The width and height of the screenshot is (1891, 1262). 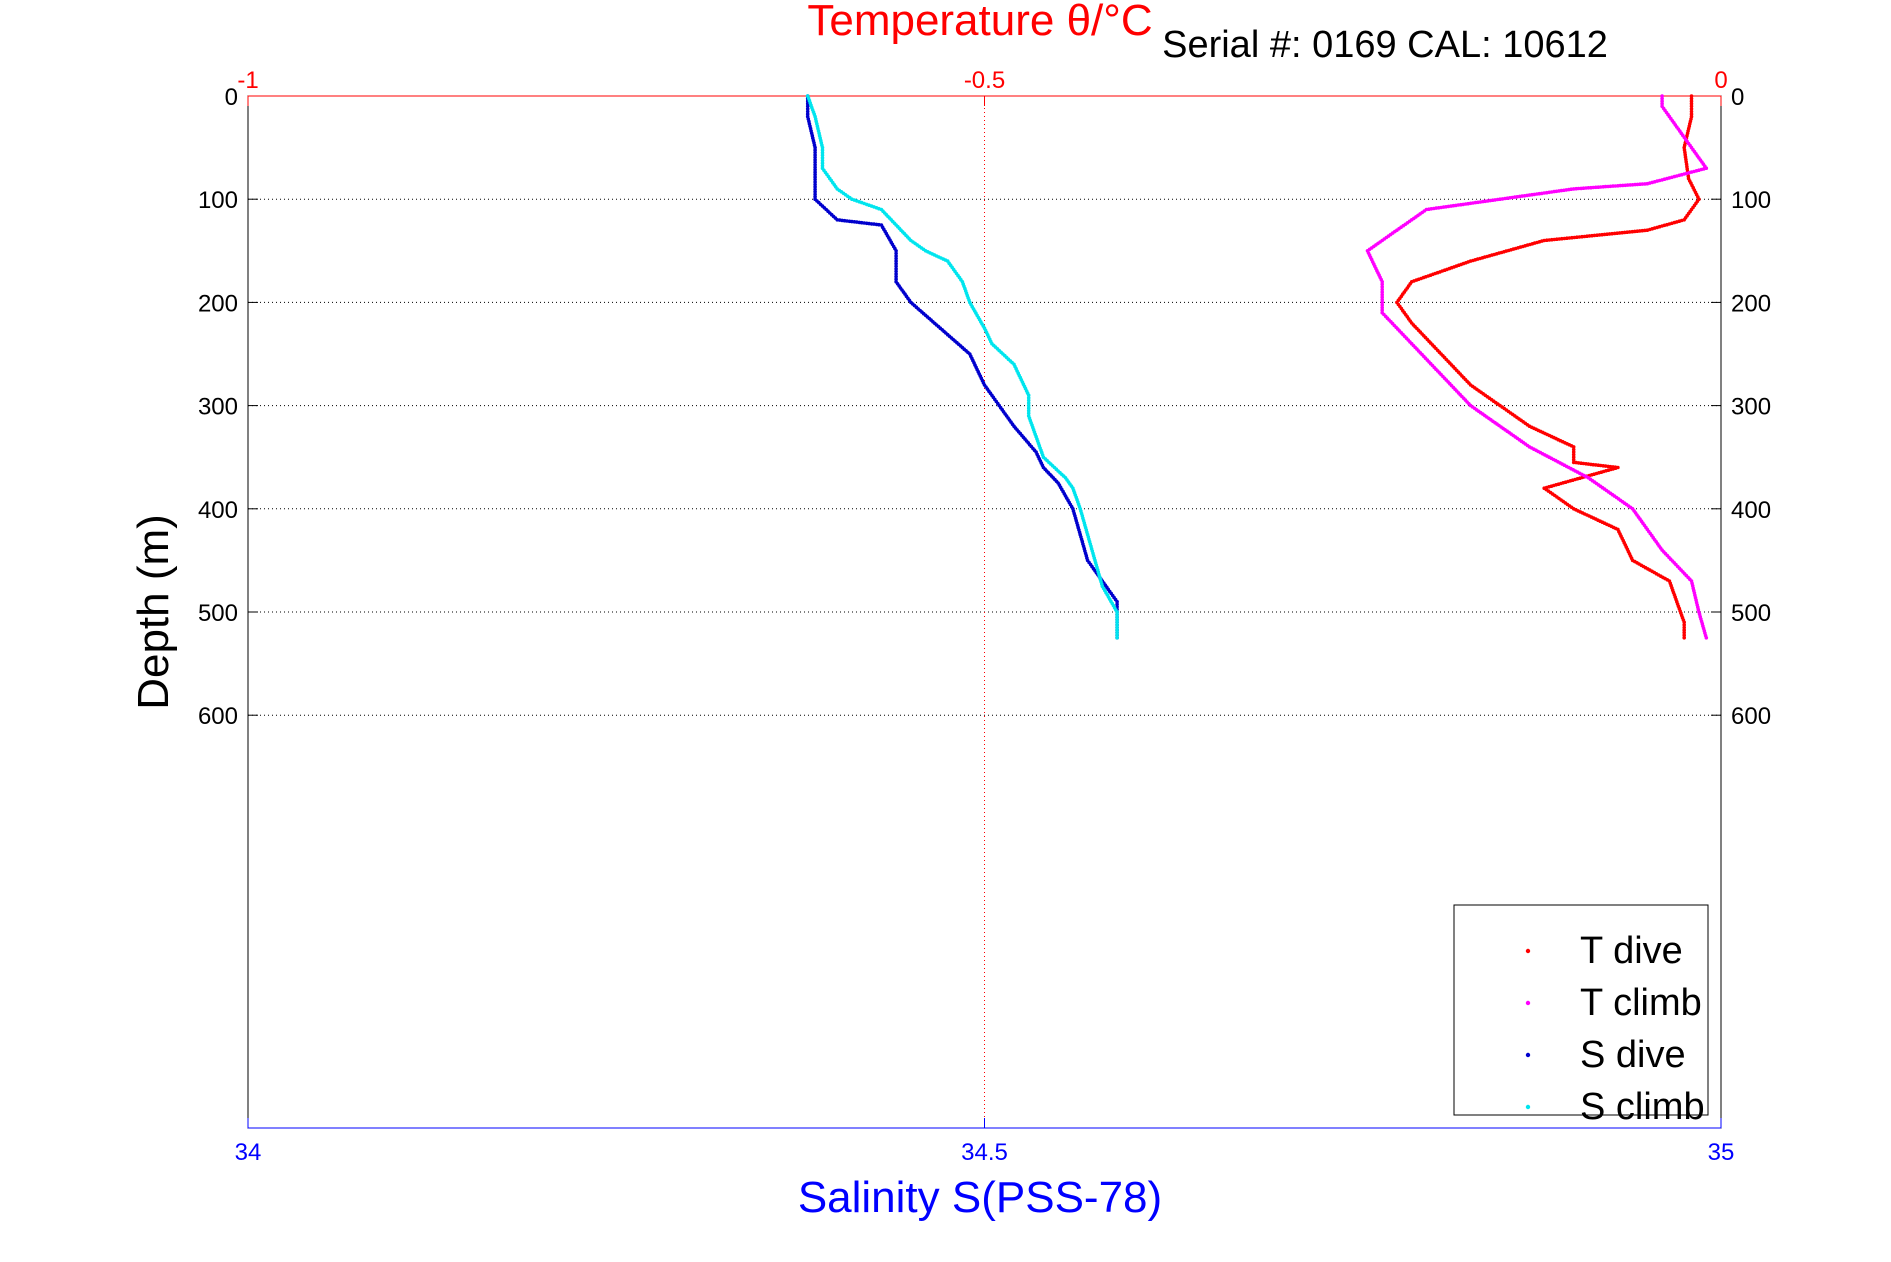 What do you see at coordinates (1737, 97) in the screenshot?
I see `y-tick-label-right: 0` at bounding box center [1737, 97].